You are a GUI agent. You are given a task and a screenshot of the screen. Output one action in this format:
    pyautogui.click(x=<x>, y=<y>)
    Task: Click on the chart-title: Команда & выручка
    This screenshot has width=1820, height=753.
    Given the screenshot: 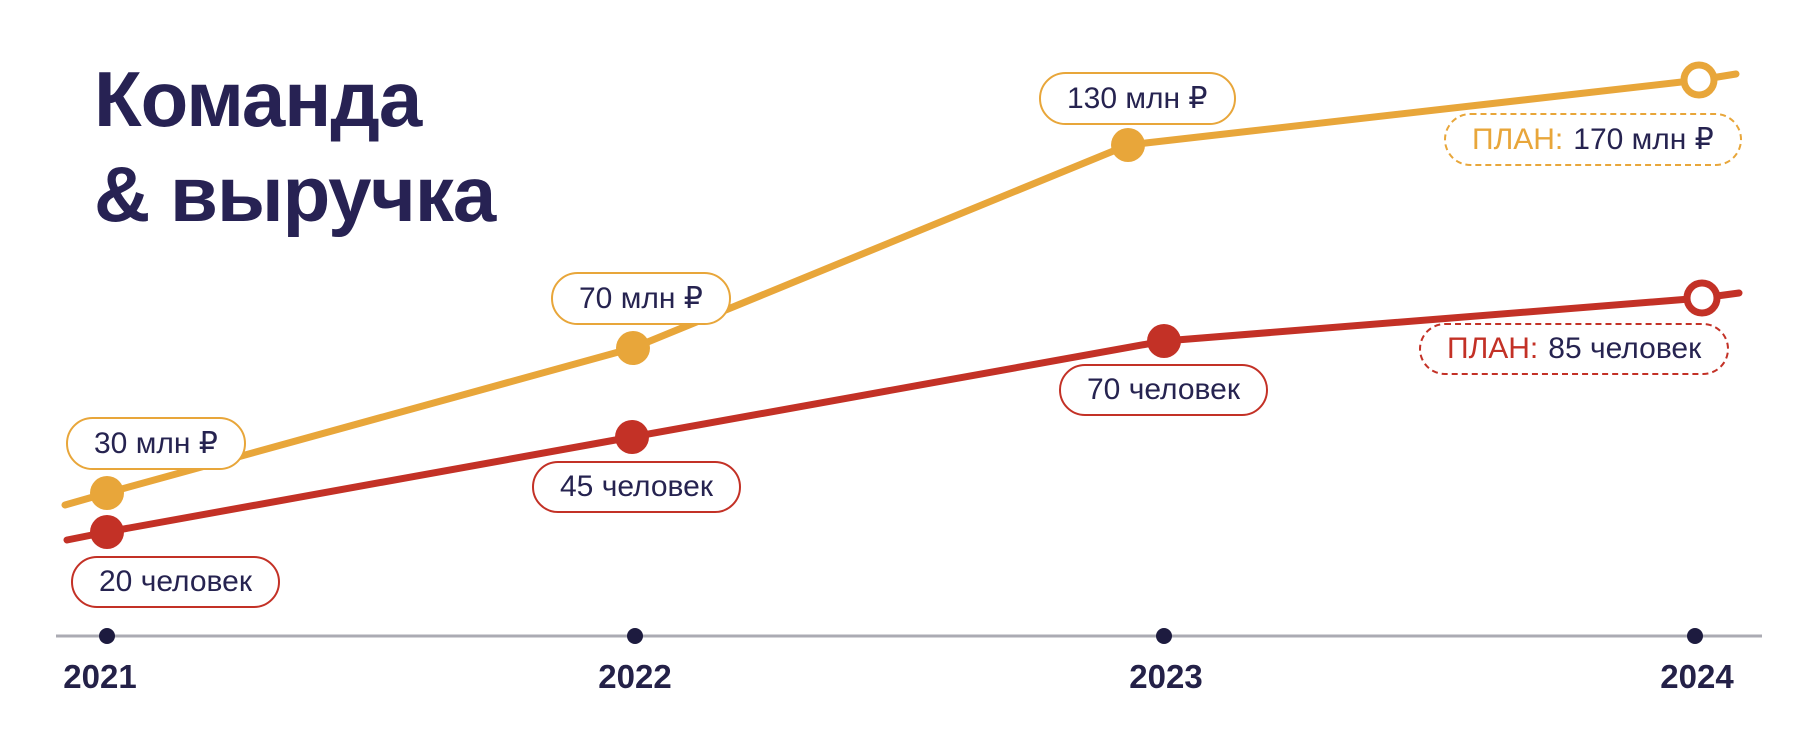 What is the action you would take?
    pyautogui.click(x=295, y=147)
    